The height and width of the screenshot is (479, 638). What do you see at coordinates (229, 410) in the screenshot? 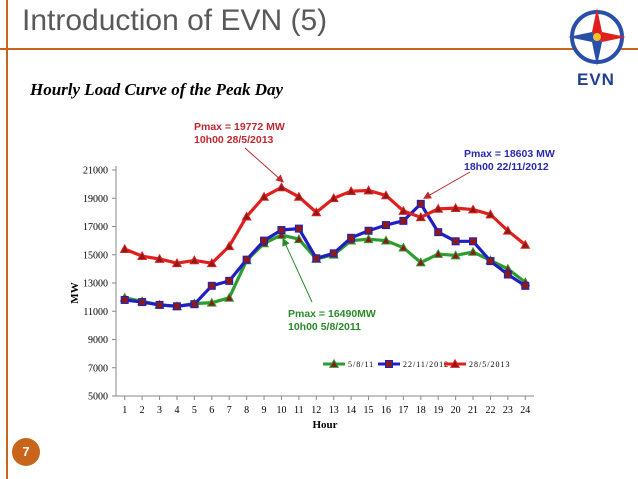
I see `x-tick-label: 7` at bounding box center [229, 410].